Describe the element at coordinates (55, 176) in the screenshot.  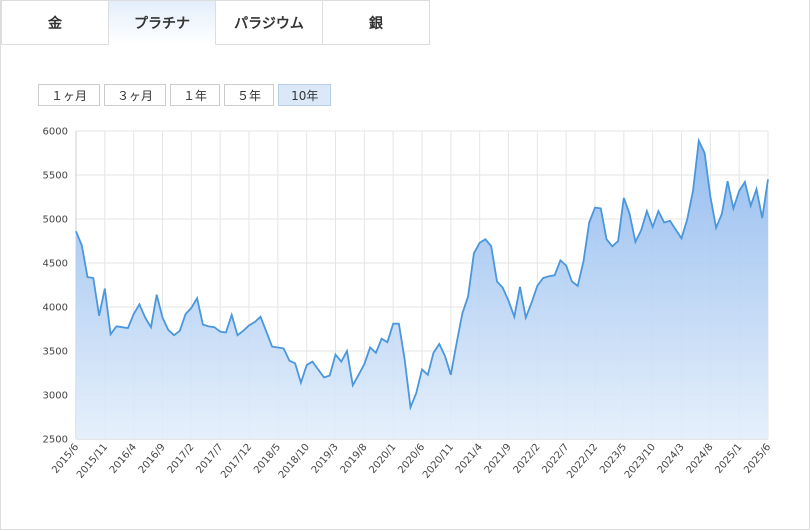
I see `y-tick-label: 5500` at that location.